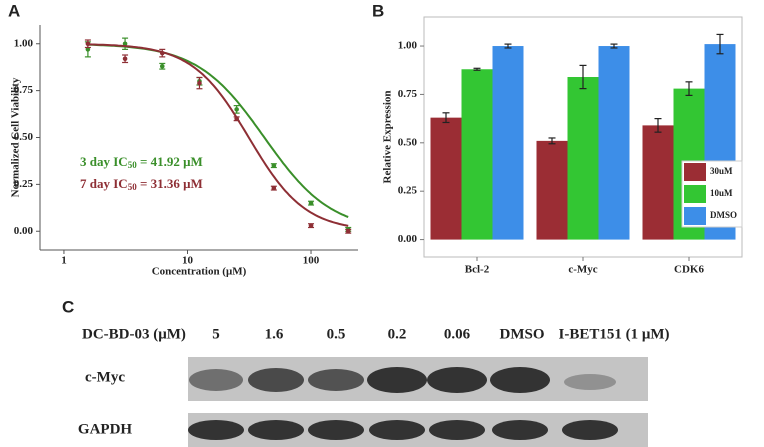 This screenshot has height=447, width=764. I want to click on annotation-text: 7 day IC, so click(104, 183).